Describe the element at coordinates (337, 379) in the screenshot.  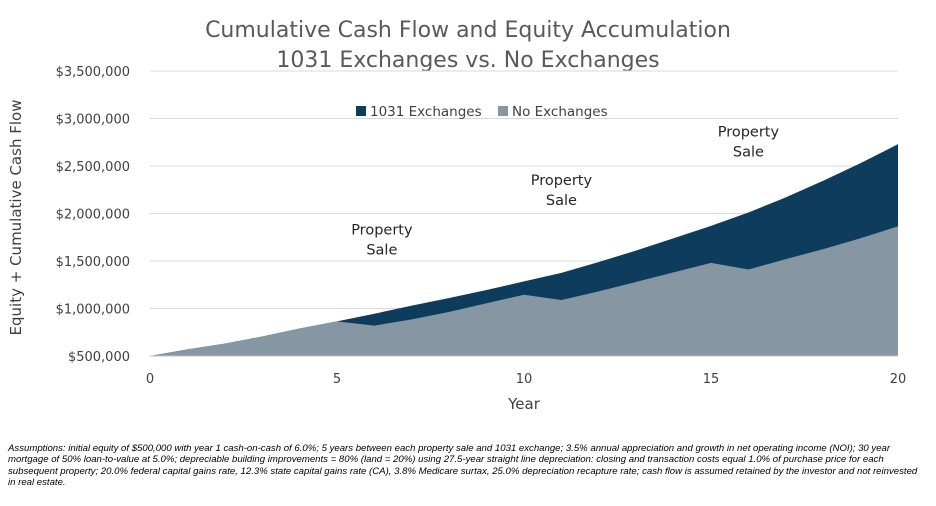
I see `x-tick-label: 5` at that location.